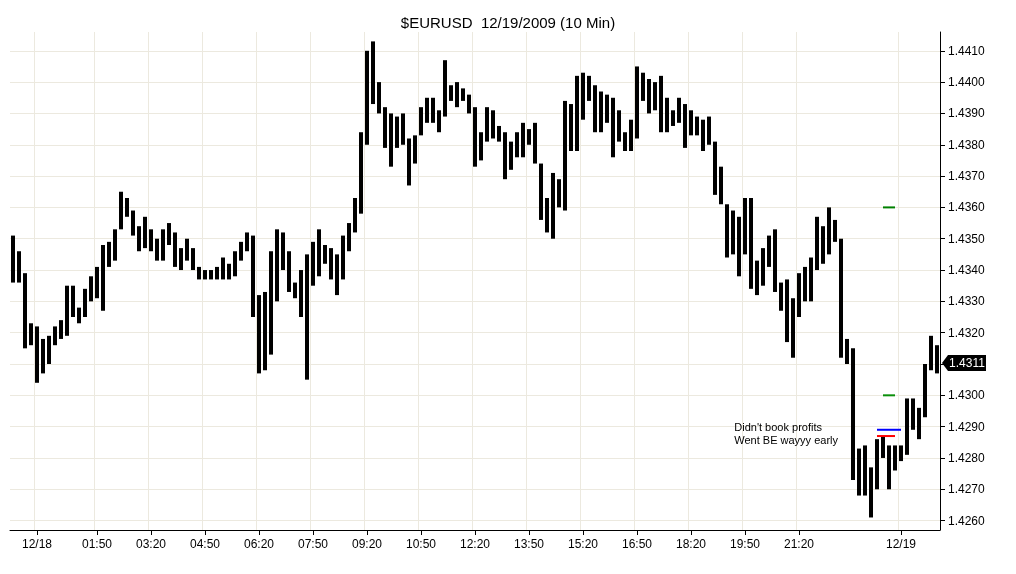 Image resolution: width=1016 pixels, height=574 pixels. What do you see at coordinates (799, 544) in the screenshot?
I see `x-tick-label: 21:20` at bounding box center [799, 544].